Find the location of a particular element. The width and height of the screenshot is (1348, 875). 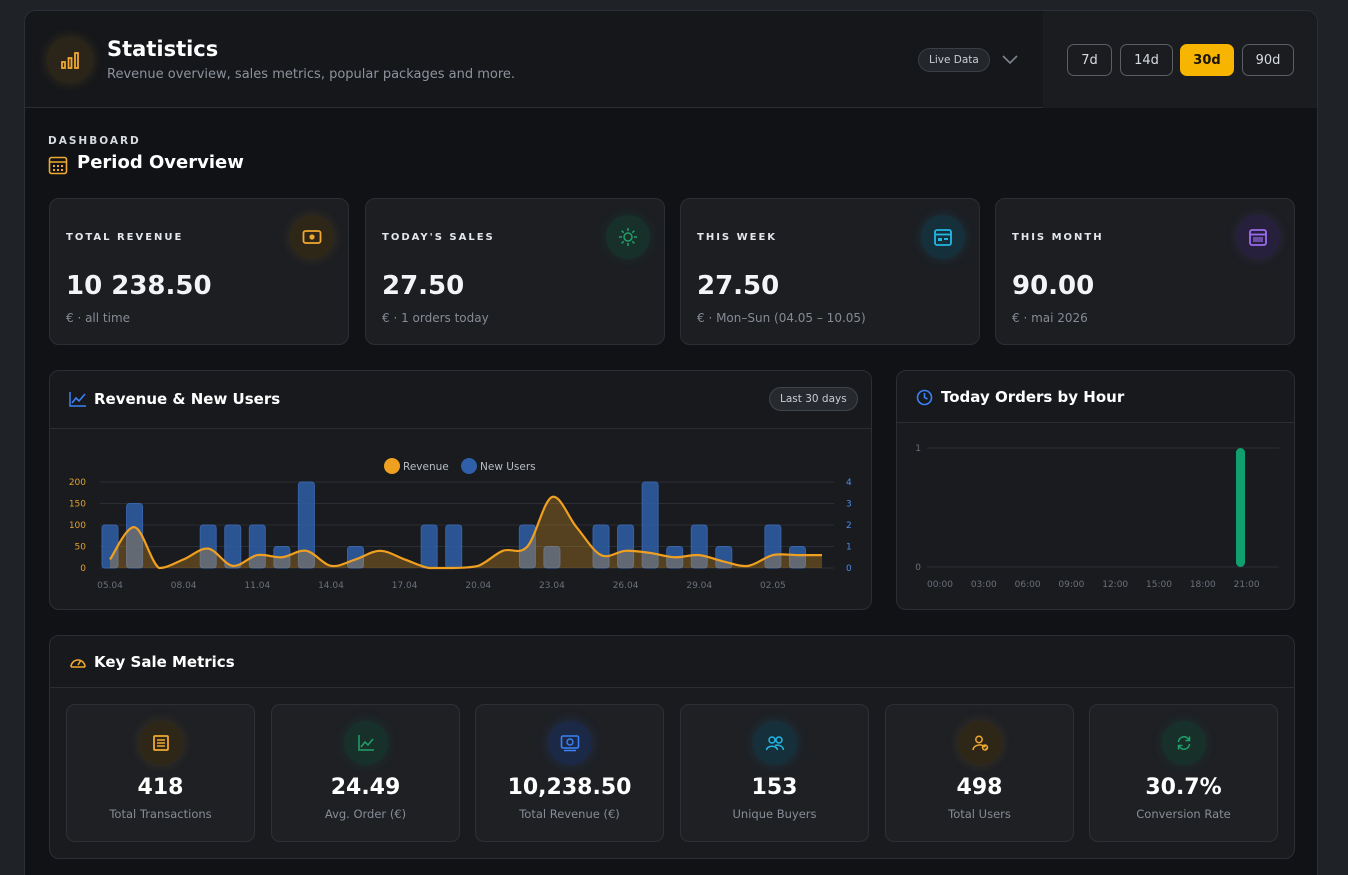

y-left-tick-label: 0 is located at coordinates (83, 569).